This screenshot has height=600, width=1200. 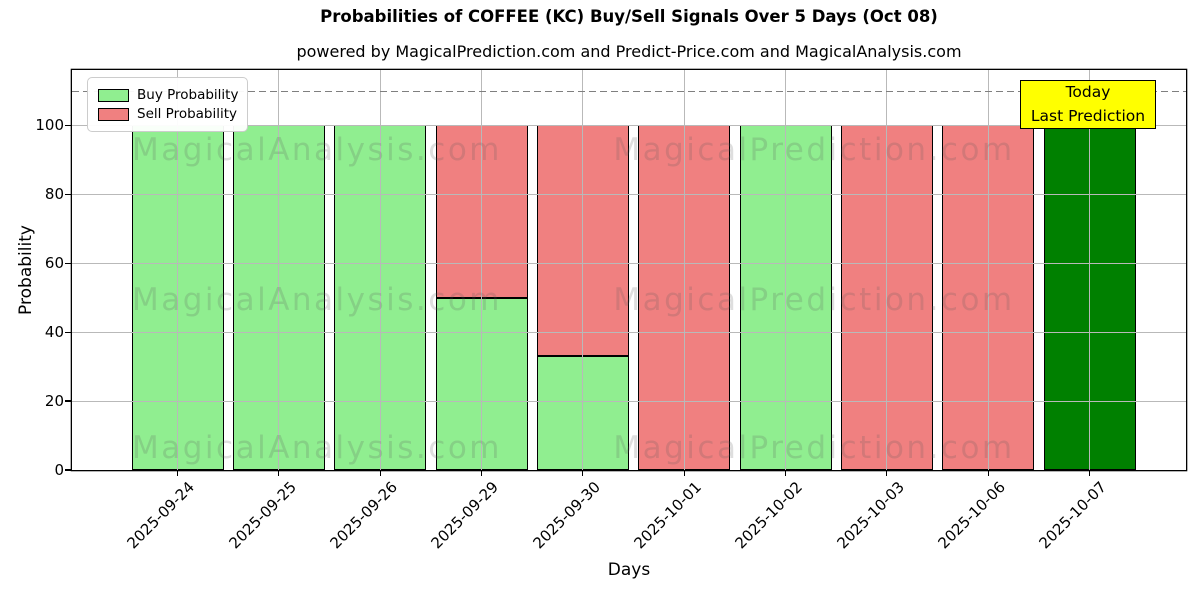 What do you see at coordinates (566, 515) in the screenshot?
I see `x-tick-label-2025-09-30: 2025-09-30` at bounding box center [566, 515].